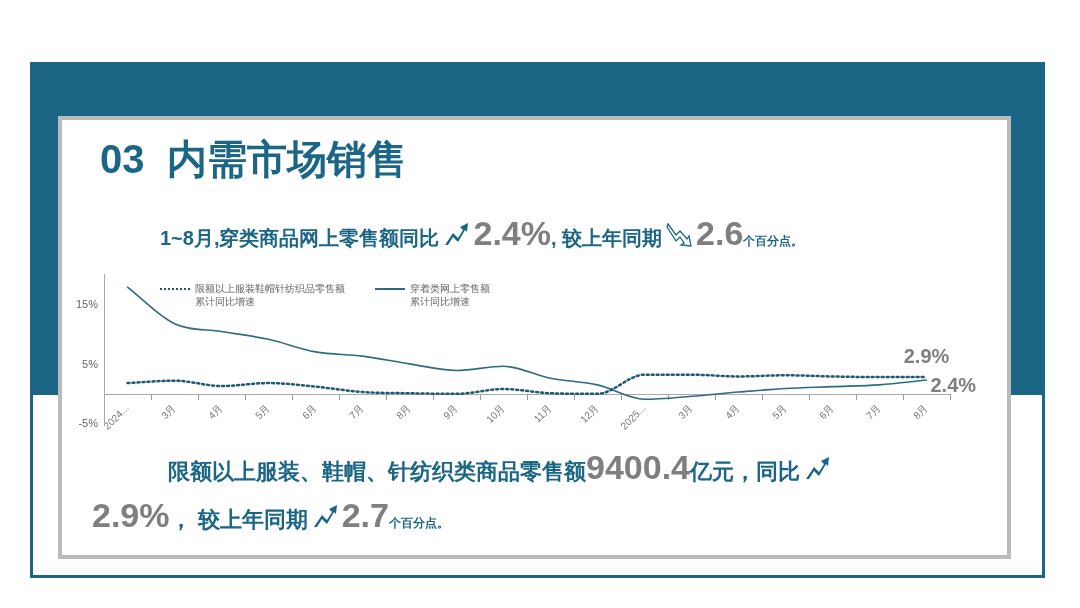  What do you see at coordinates (953, 384) in the screenshot?
I see `annotation: 2.4%` at bounding box center [953, 384].